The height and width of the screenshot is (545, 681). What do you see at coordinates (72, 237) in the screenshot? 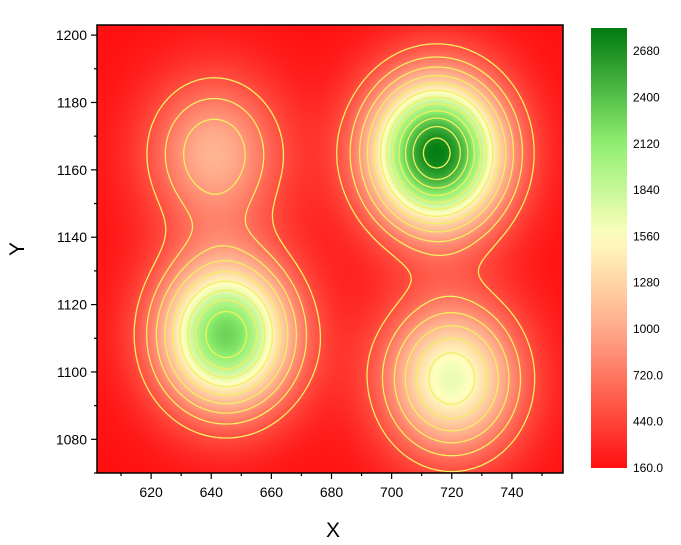
I see `y-tick-label: 1140` at bounding box center [72, 237].